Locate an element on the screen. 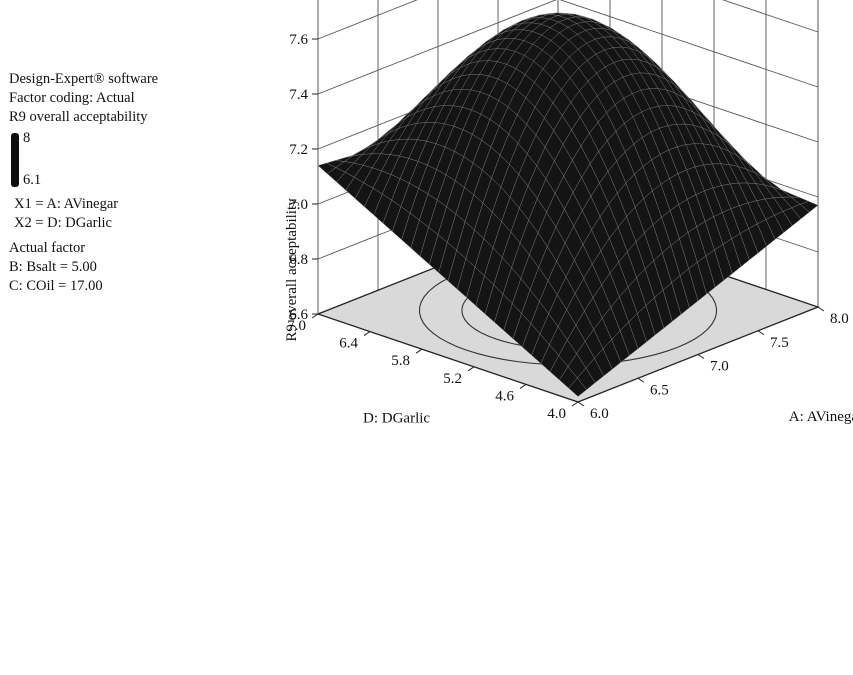  color-scale-low: 6.1 is located at coordinates (32, 180).